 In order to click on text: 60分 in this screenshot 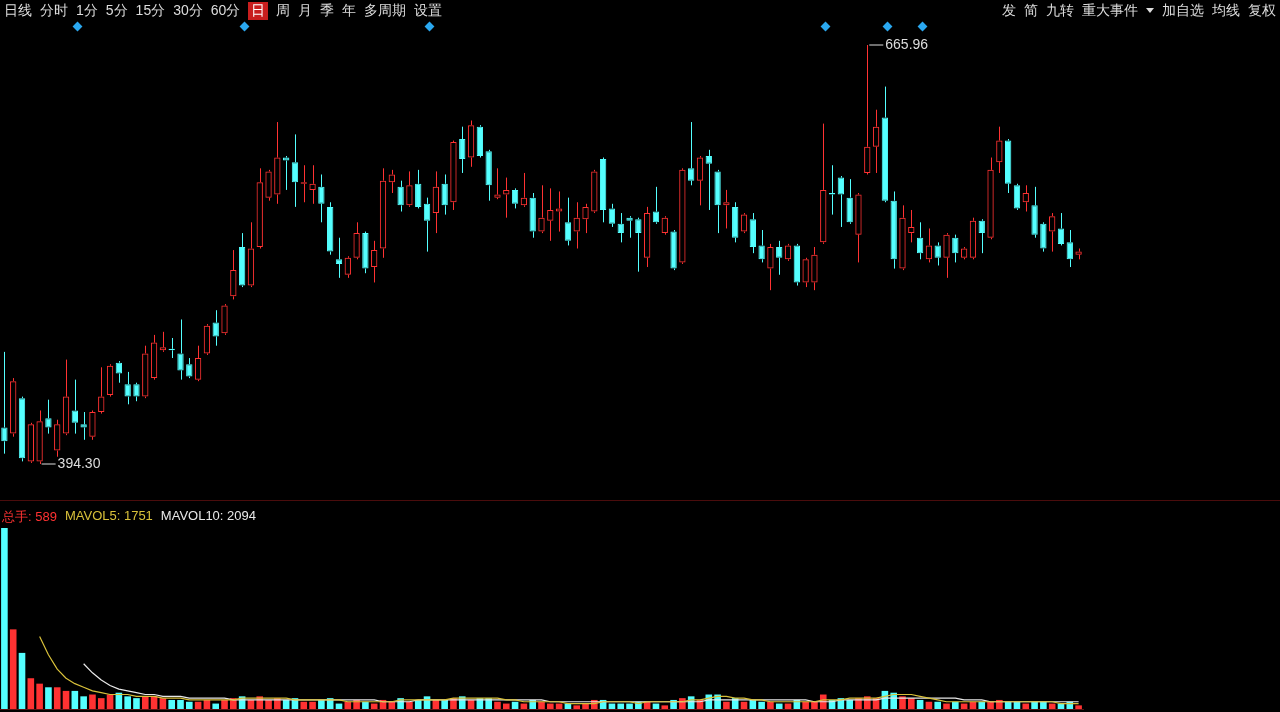, I will do `click(225, 11)`.